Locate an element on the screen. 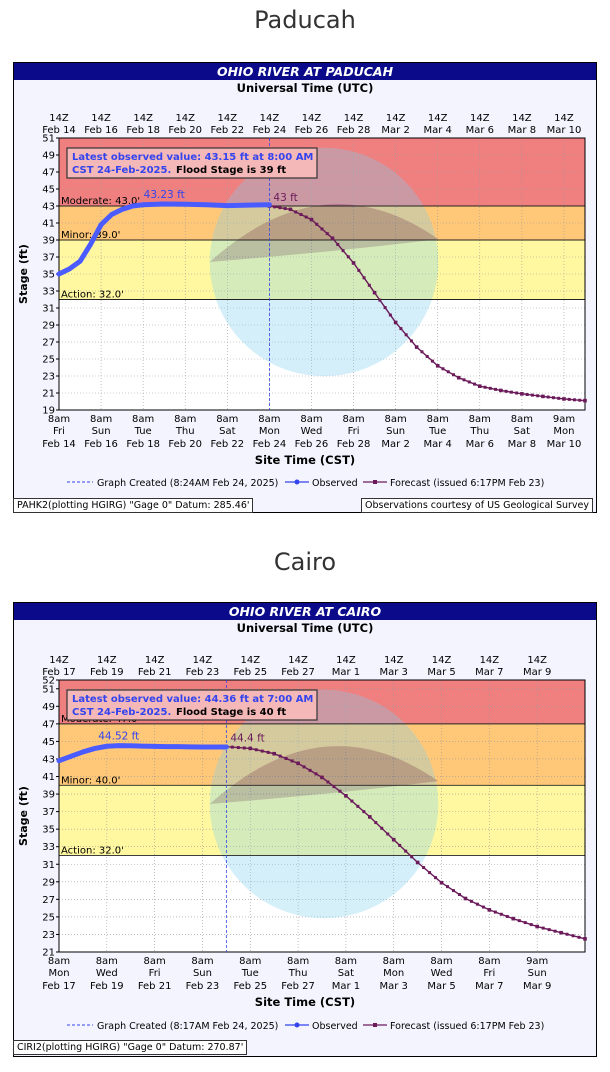 This screenshot has height=1072, width=610. y-tick-label: 33 is located at coordinates (48, 847).